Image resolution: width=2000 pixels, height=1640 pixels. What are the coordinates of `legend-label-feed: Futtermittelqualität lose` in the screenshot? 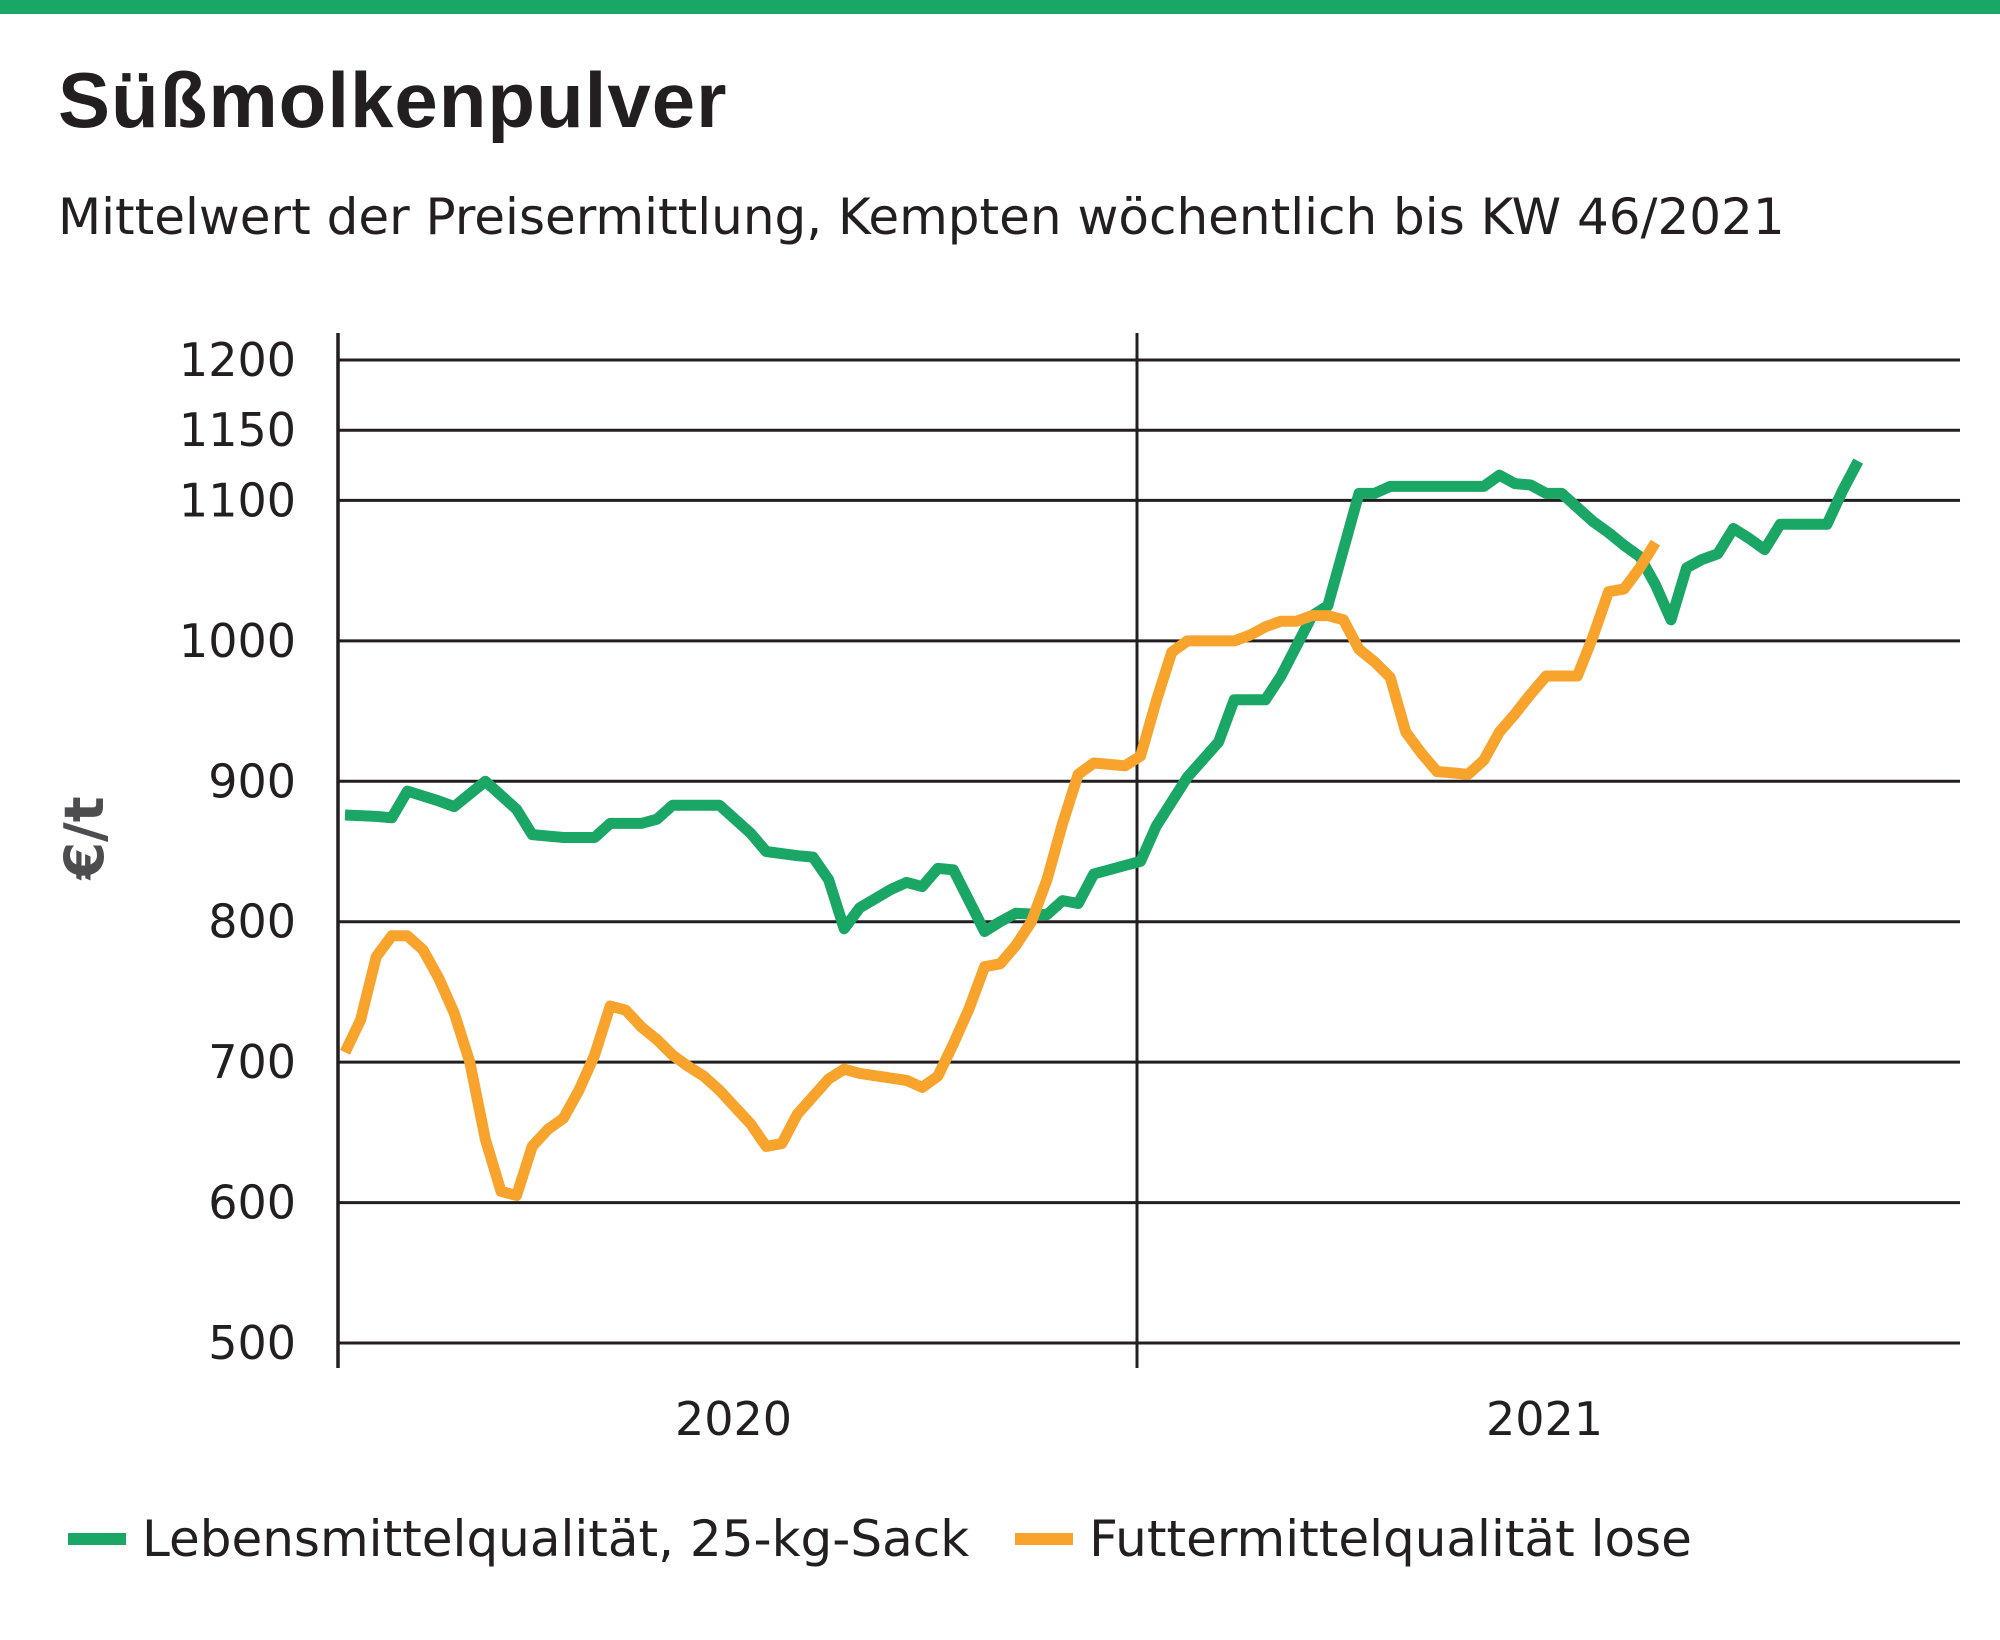 It's located at (1390, 1539).